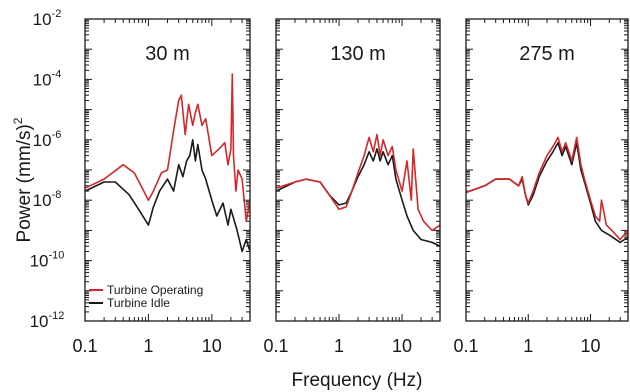 The width and height of the screenshot is (630, 392). I want to click on panel-title: 30 m, so click(167, 54).